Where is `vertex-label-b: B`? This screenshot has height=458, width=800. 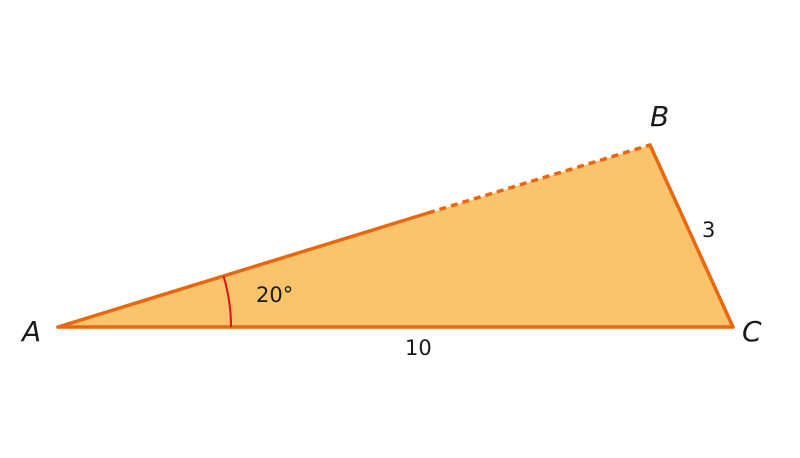
vertex-label-b: B is located at coordinates (659, 116).